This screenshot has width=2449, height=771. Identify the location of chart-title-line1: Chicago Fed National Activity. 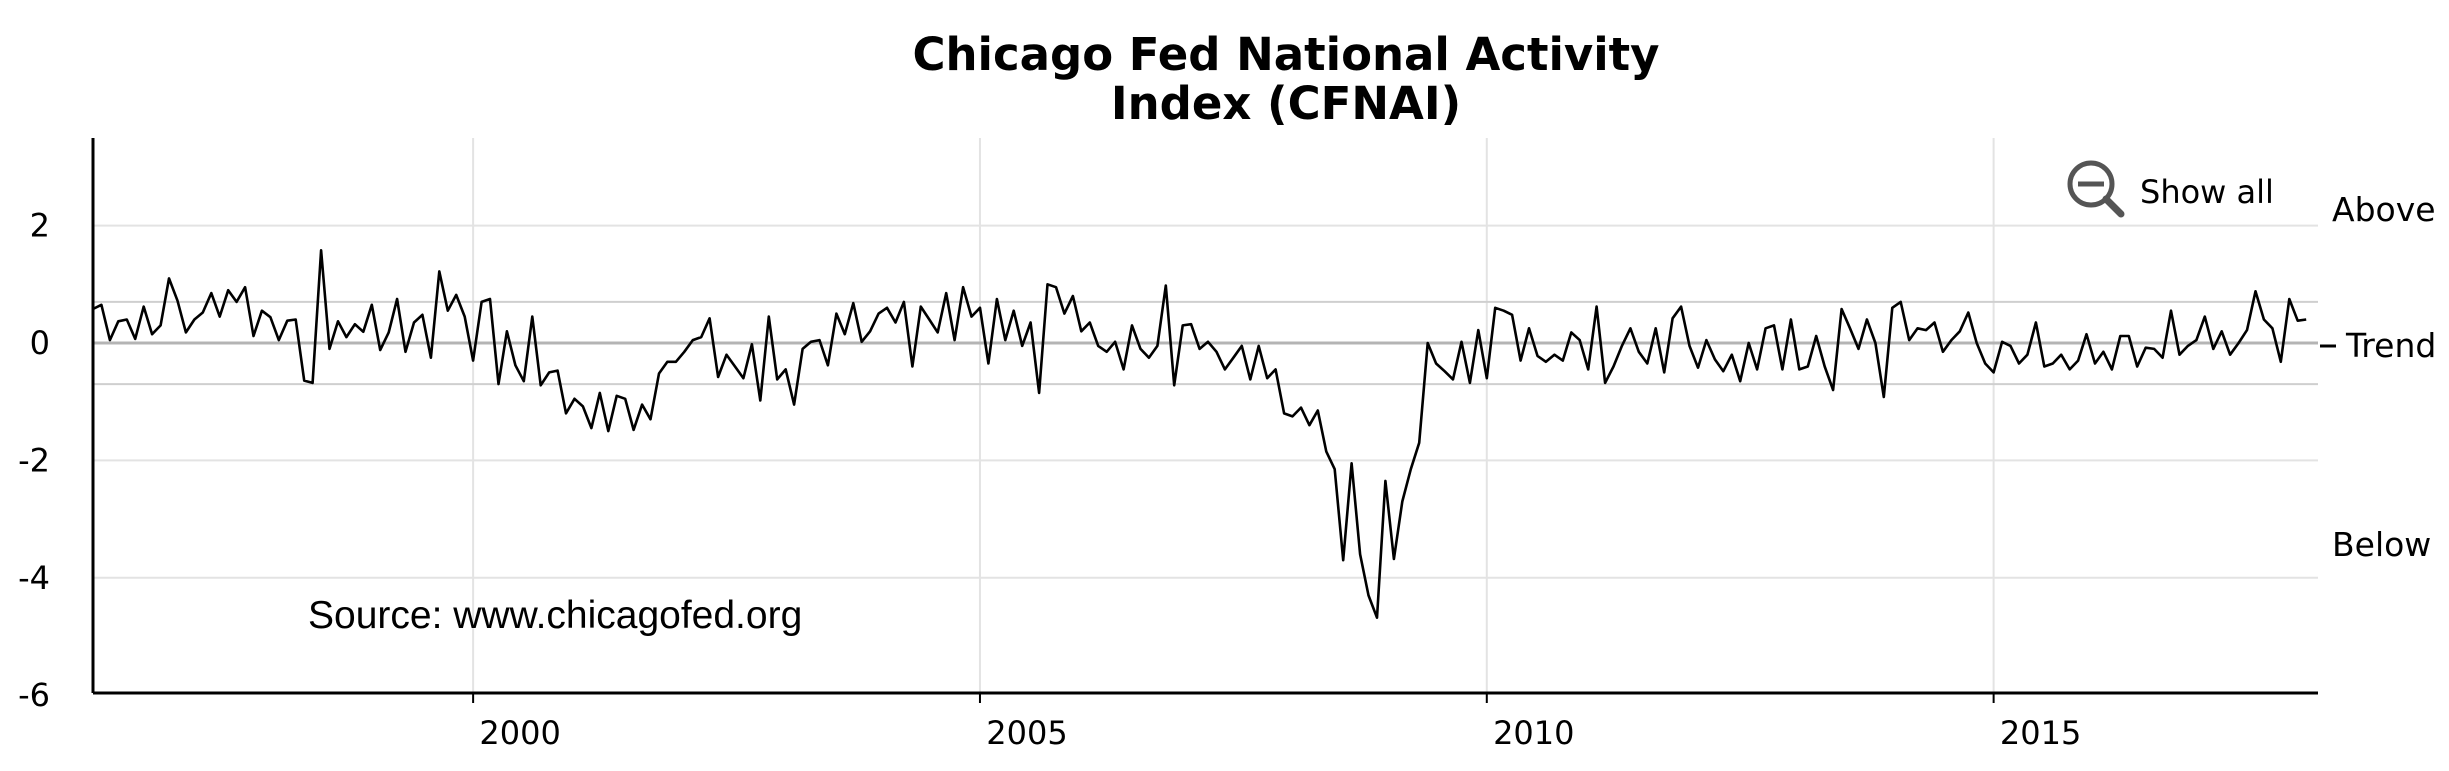
(1285, 54).